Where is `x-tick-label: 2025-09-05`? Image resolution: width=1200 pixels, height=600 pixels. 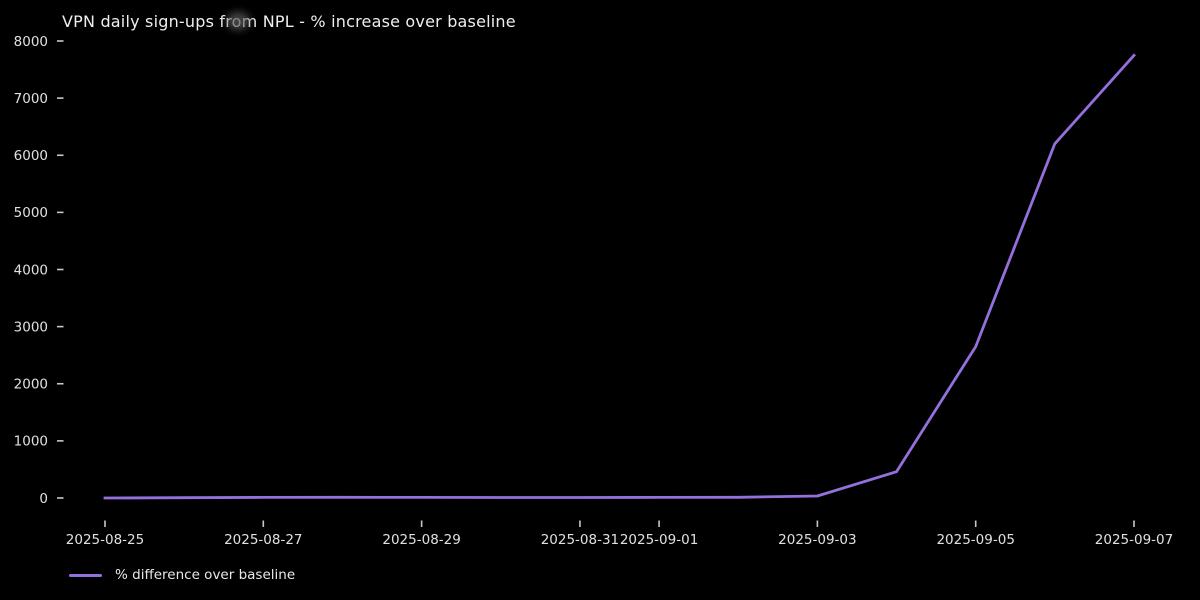
x-tick-label: 2025-09-05 is located at coordinates (975, 540).